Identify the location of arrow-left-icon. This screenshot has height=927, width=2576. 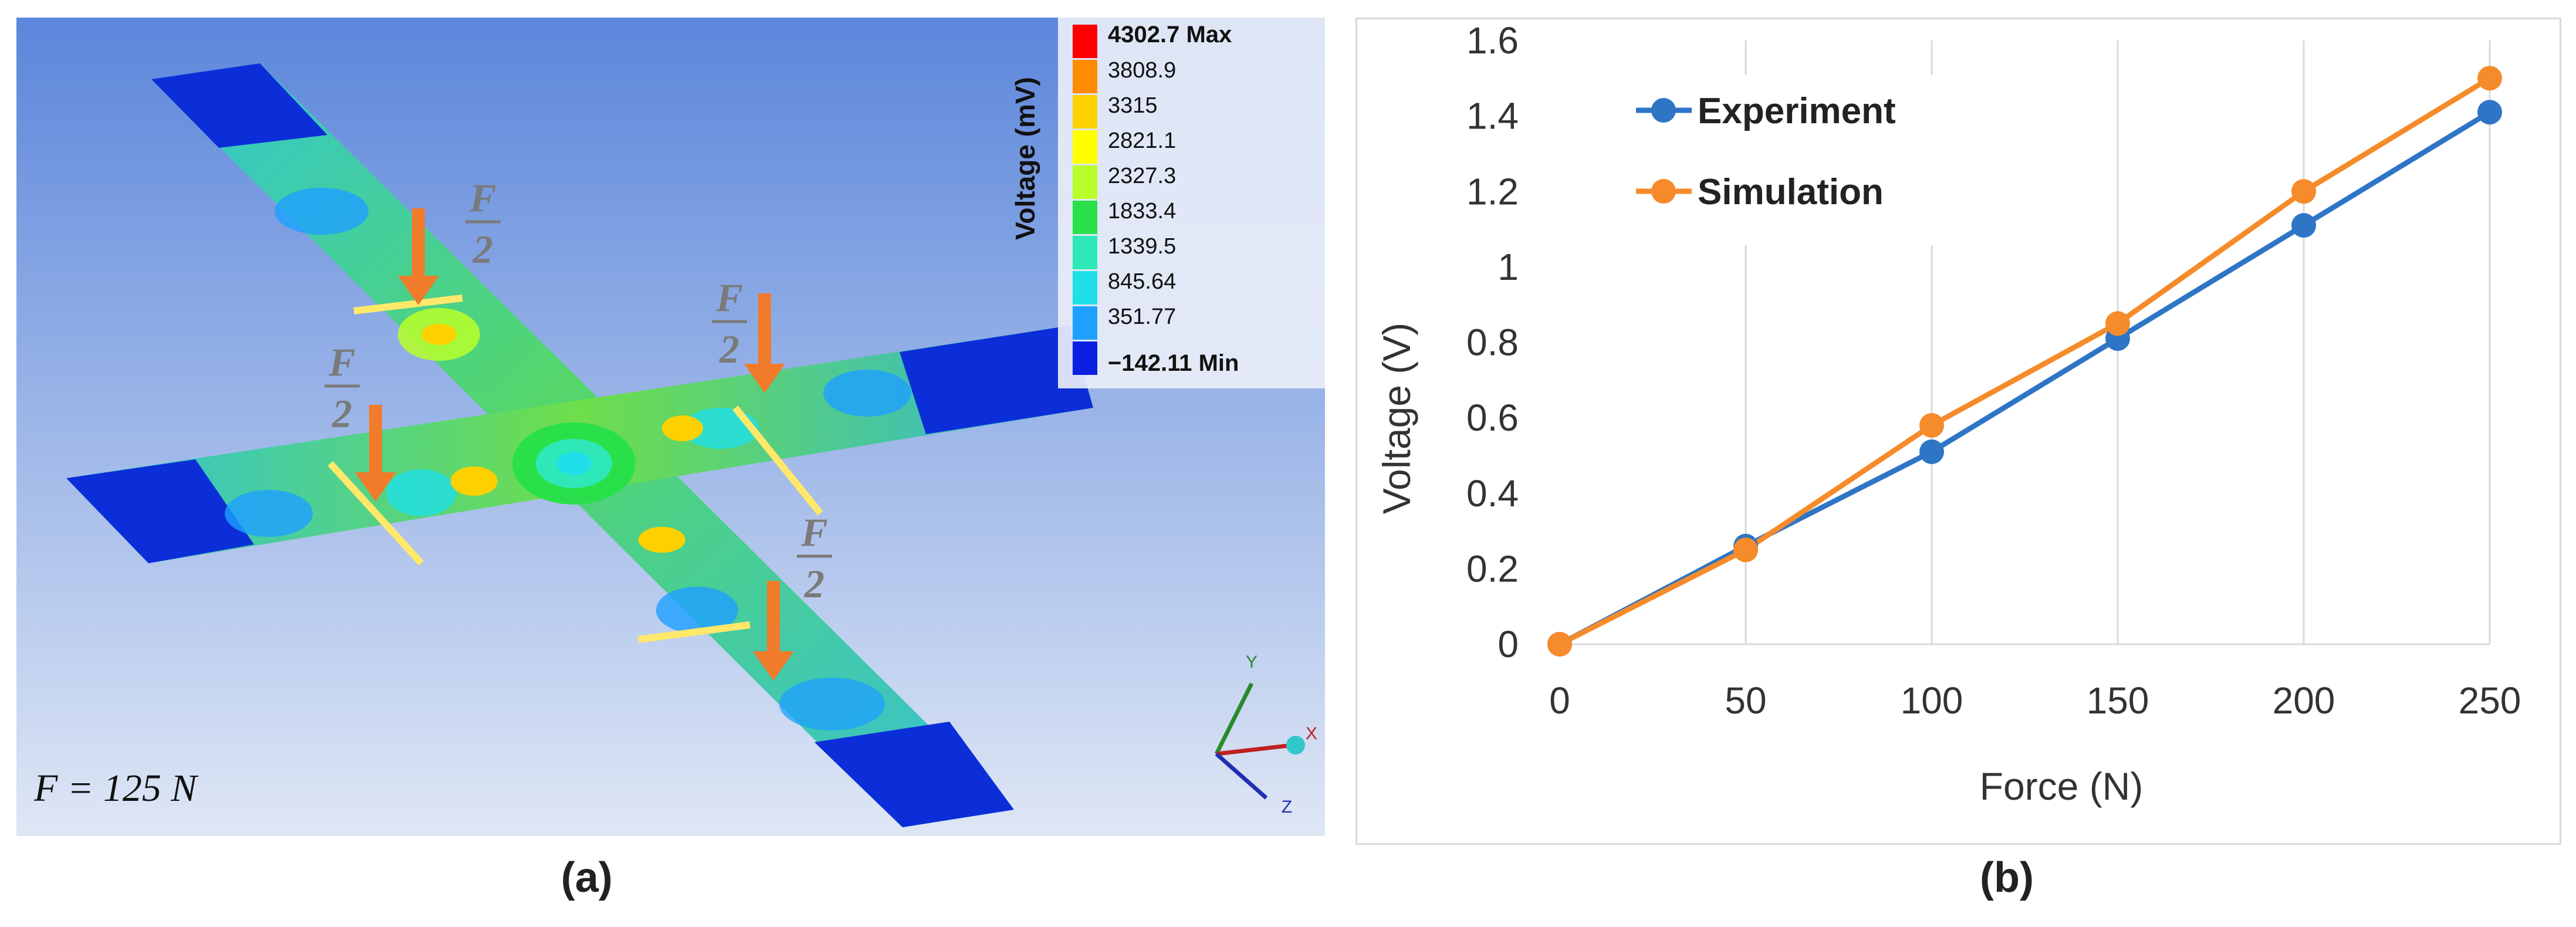
(375, 454).